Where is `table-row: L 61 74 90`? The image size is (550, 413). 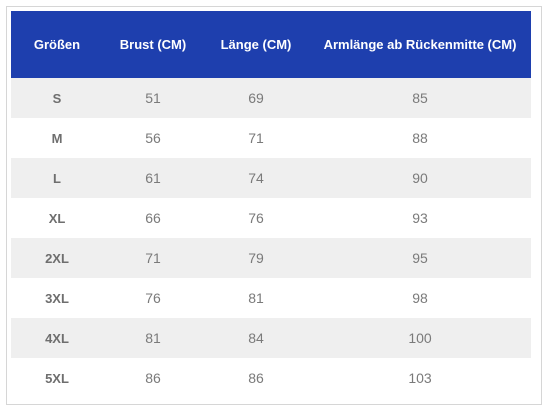 table-row: L 61 74 90 is located at coordinates (271, 178).